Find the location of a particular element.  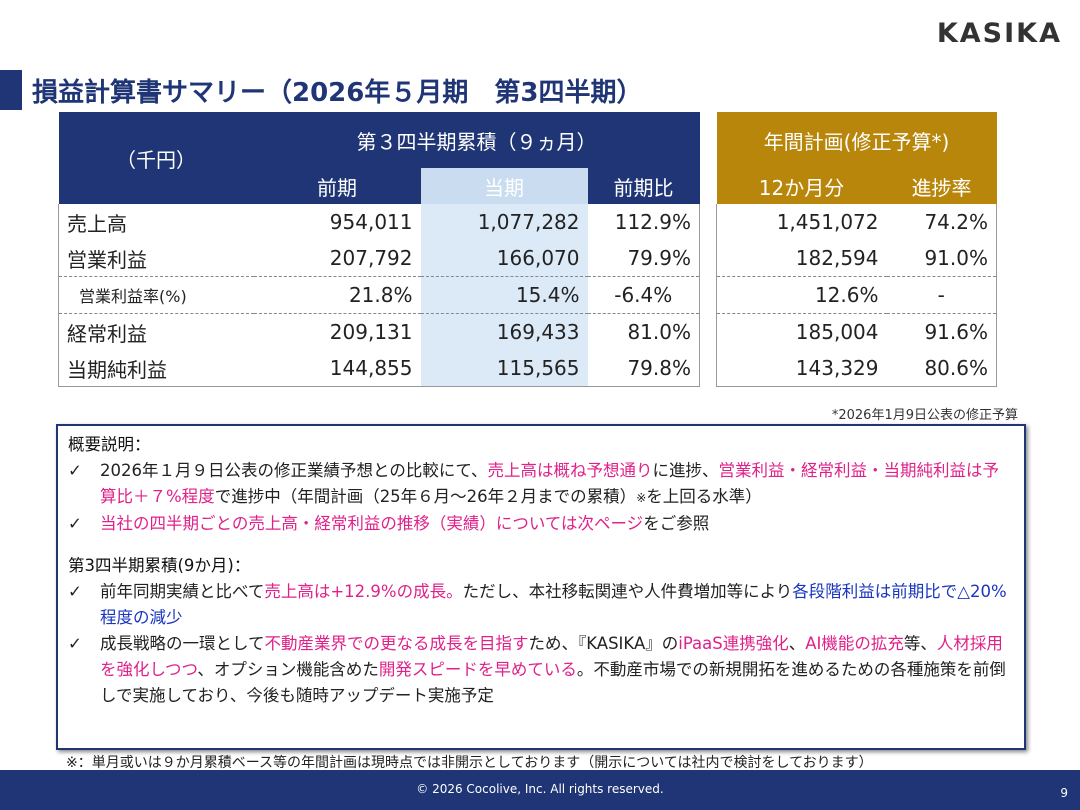

col-curr-header: 当期 is located at coordinates (504, 186).